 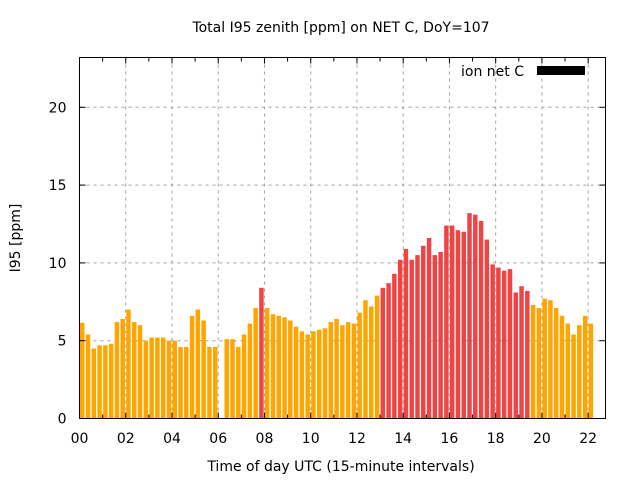 I want to click on x-tick-label: 06, so click(x=218, y=439).